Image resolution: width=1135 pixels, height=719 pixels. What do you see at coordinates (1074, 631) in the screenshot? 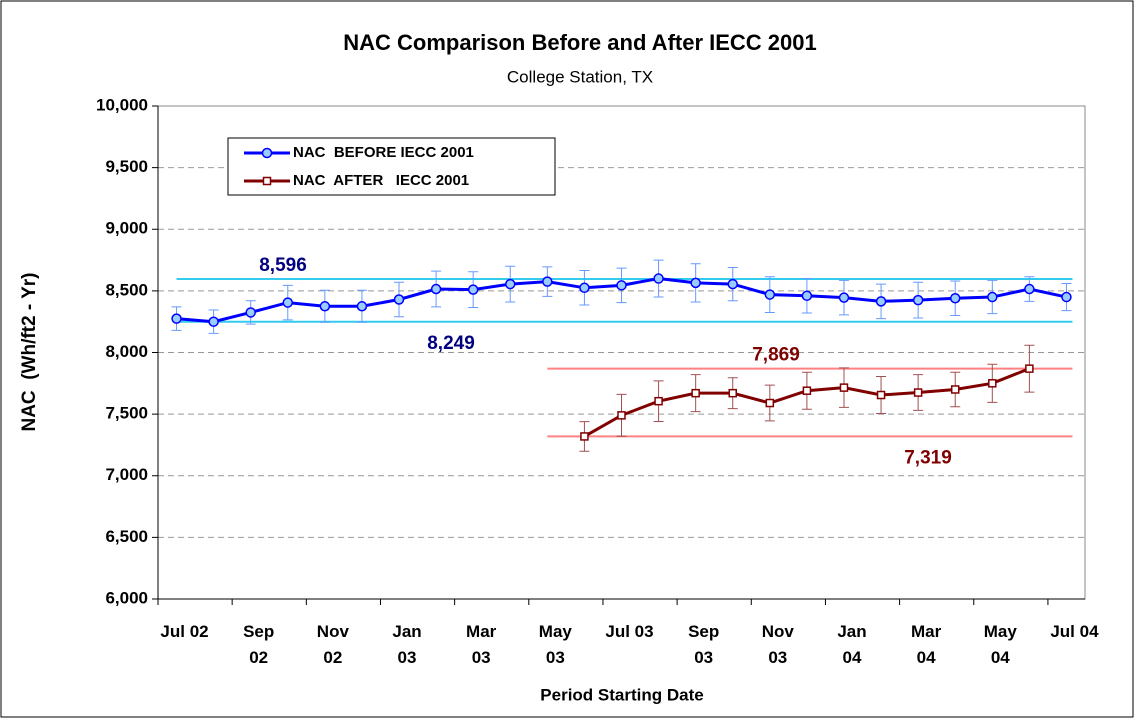
I see `x-tick-label: Jul 04` at bounding box center [1074, 631].